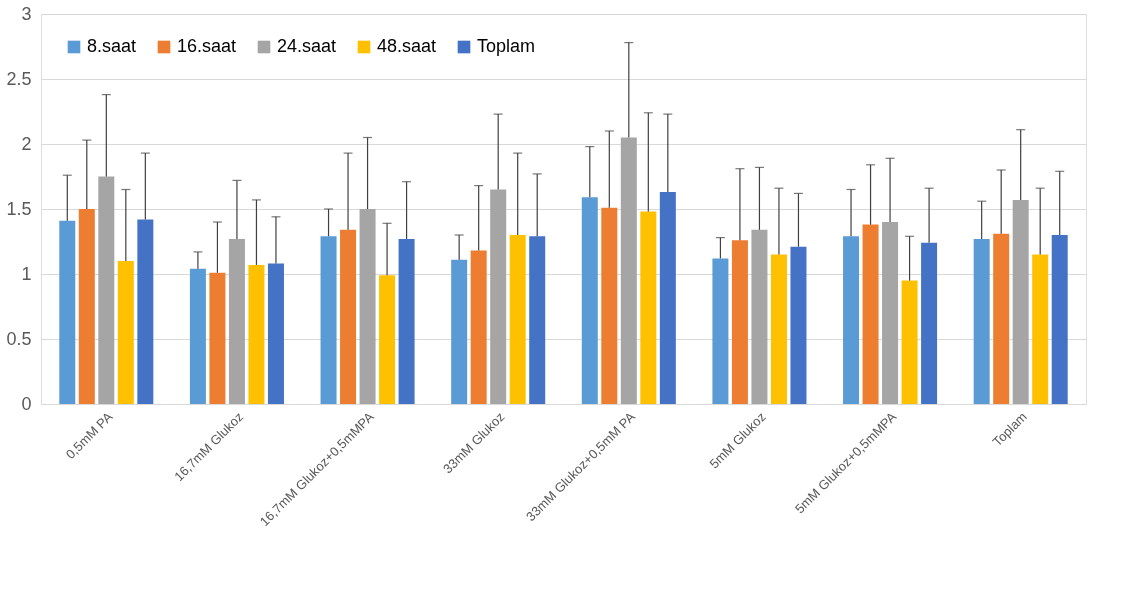 Image resolution: width=1132 pixels, height=598 pixels. What do you see at coordinates (26, 403) in the screenshot?
I see `y-tick-label: 0` at bounding box center [26, 403].